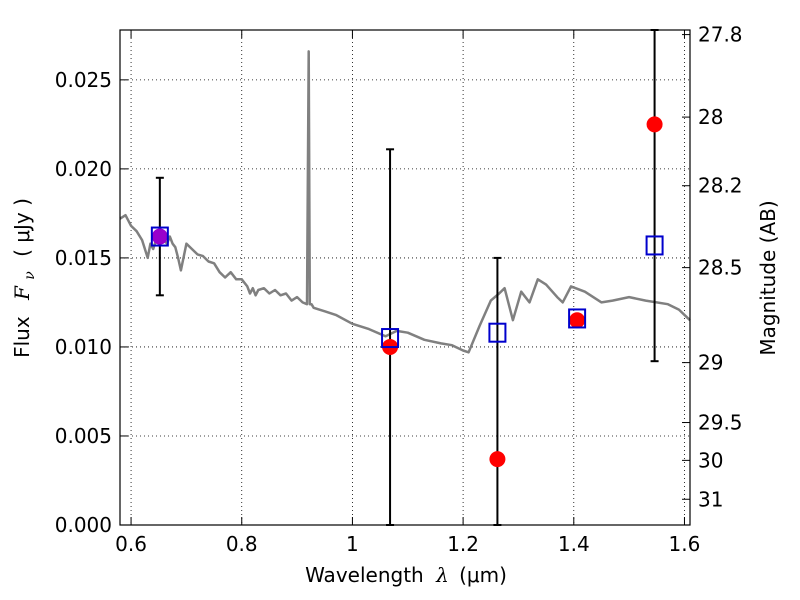 This screenshot has height=600, width=800. What do you see at coordinates (720, 186) in the screenshot?
I see `y2-tick-label: 28.2` at bounding box center [720, 186].